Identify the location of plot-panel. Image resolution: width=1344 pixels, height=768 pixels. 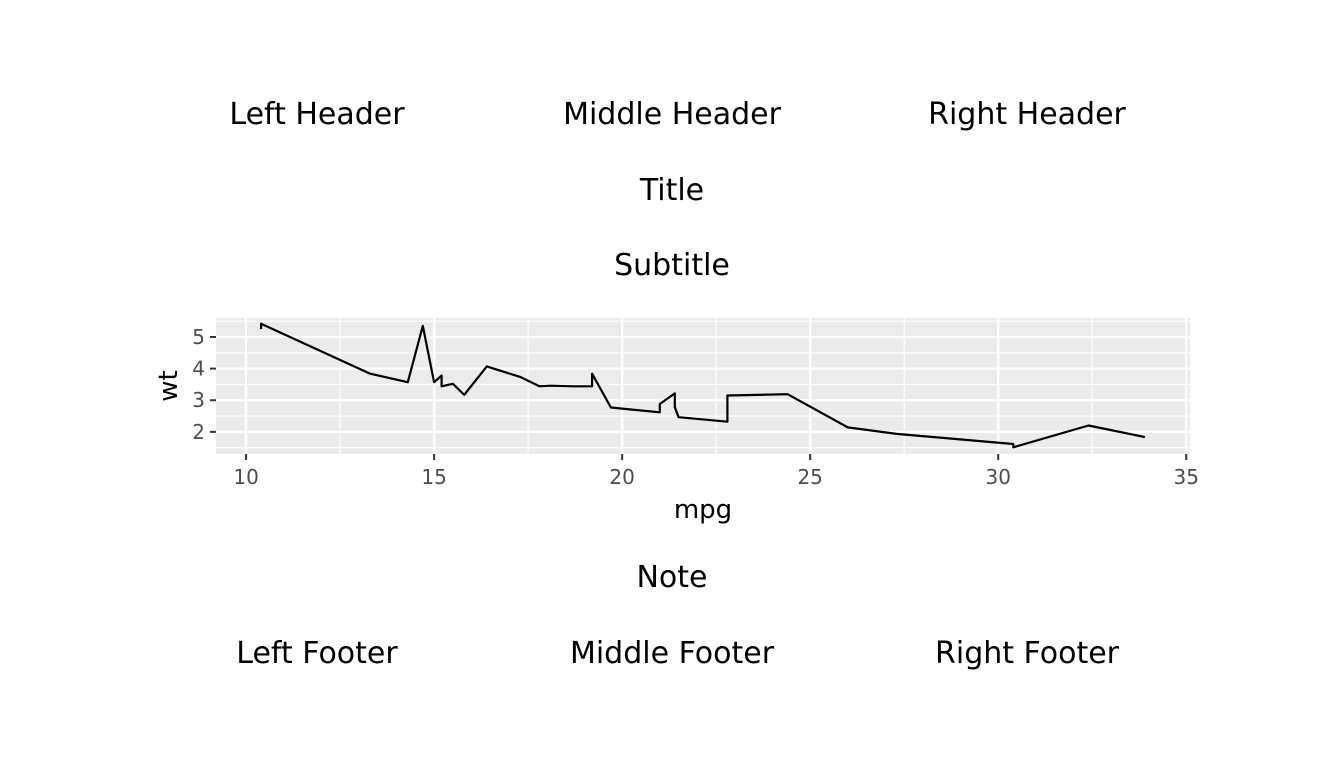
(703, 386).